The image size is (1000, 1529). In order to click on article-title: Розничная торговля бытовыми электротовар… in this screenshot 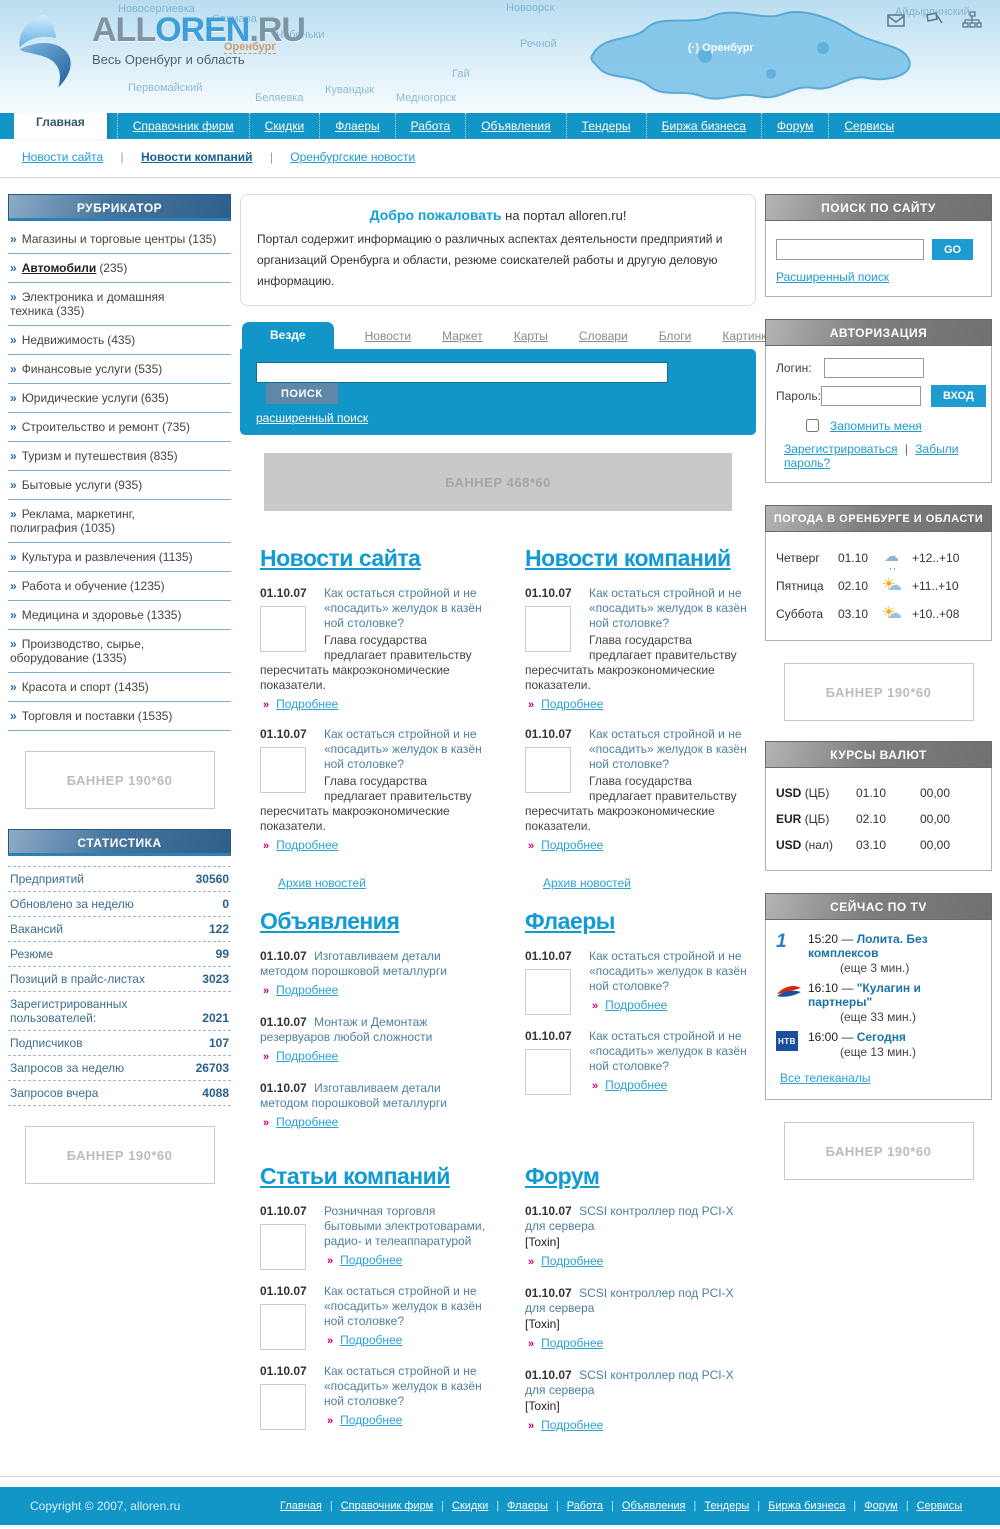, I will do `click(404, 1226)`.